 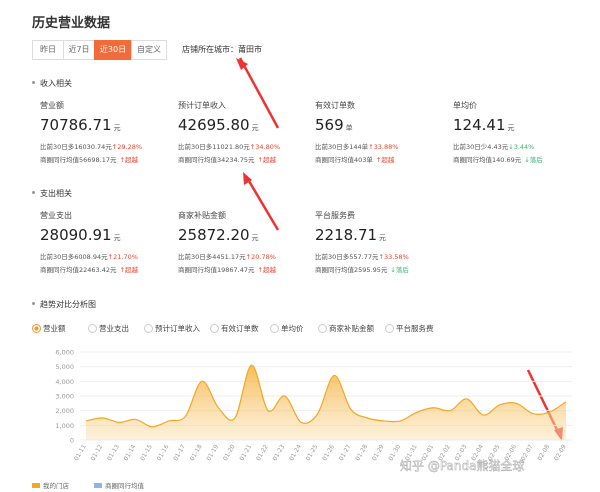 I want to click on card-benchmark-row: 商圈同行均值2595.95元 ↓落后, so click(x=362, y=269).